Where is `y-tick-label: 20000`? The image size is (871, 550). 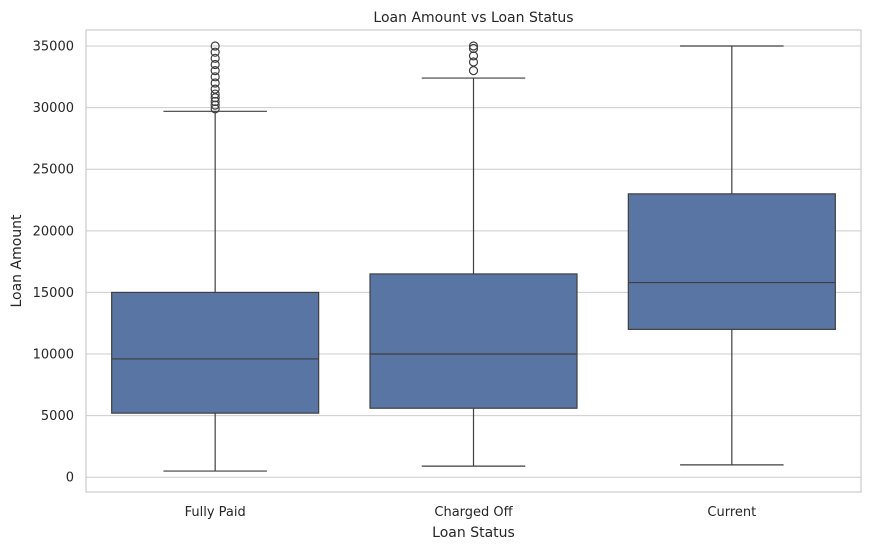
y-tick-label: 20000 is located at coordinates (53, 231).